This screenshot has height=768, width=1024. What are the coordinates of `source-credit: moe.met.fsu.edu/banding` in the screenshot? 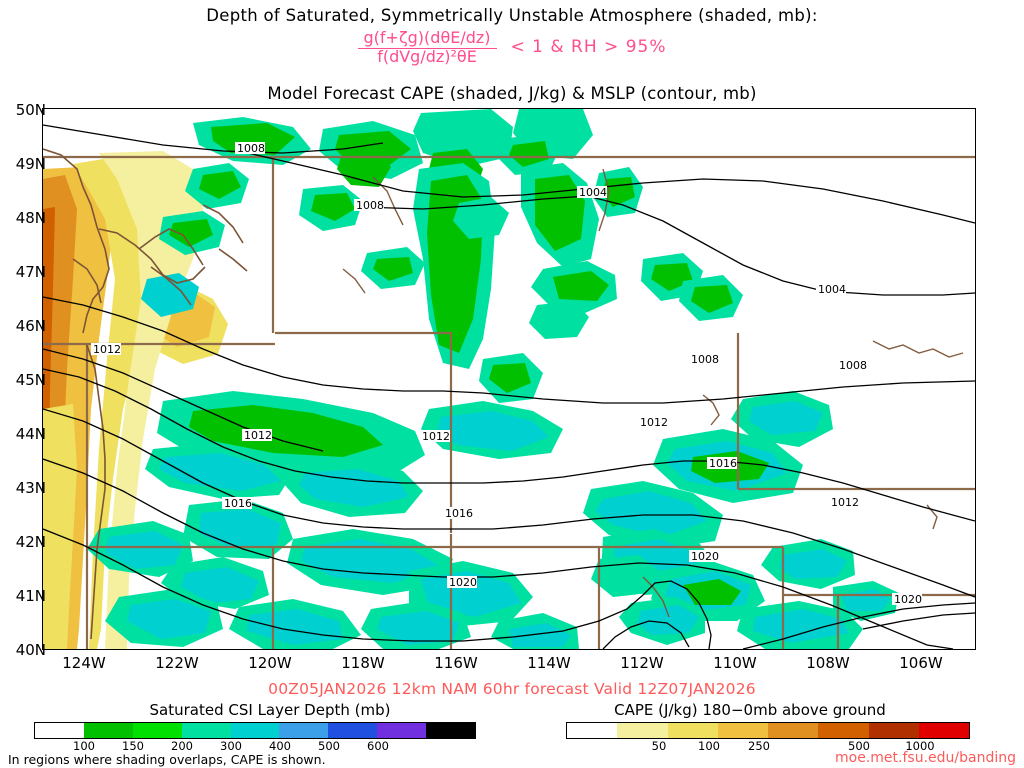 It's located at (925, 758).